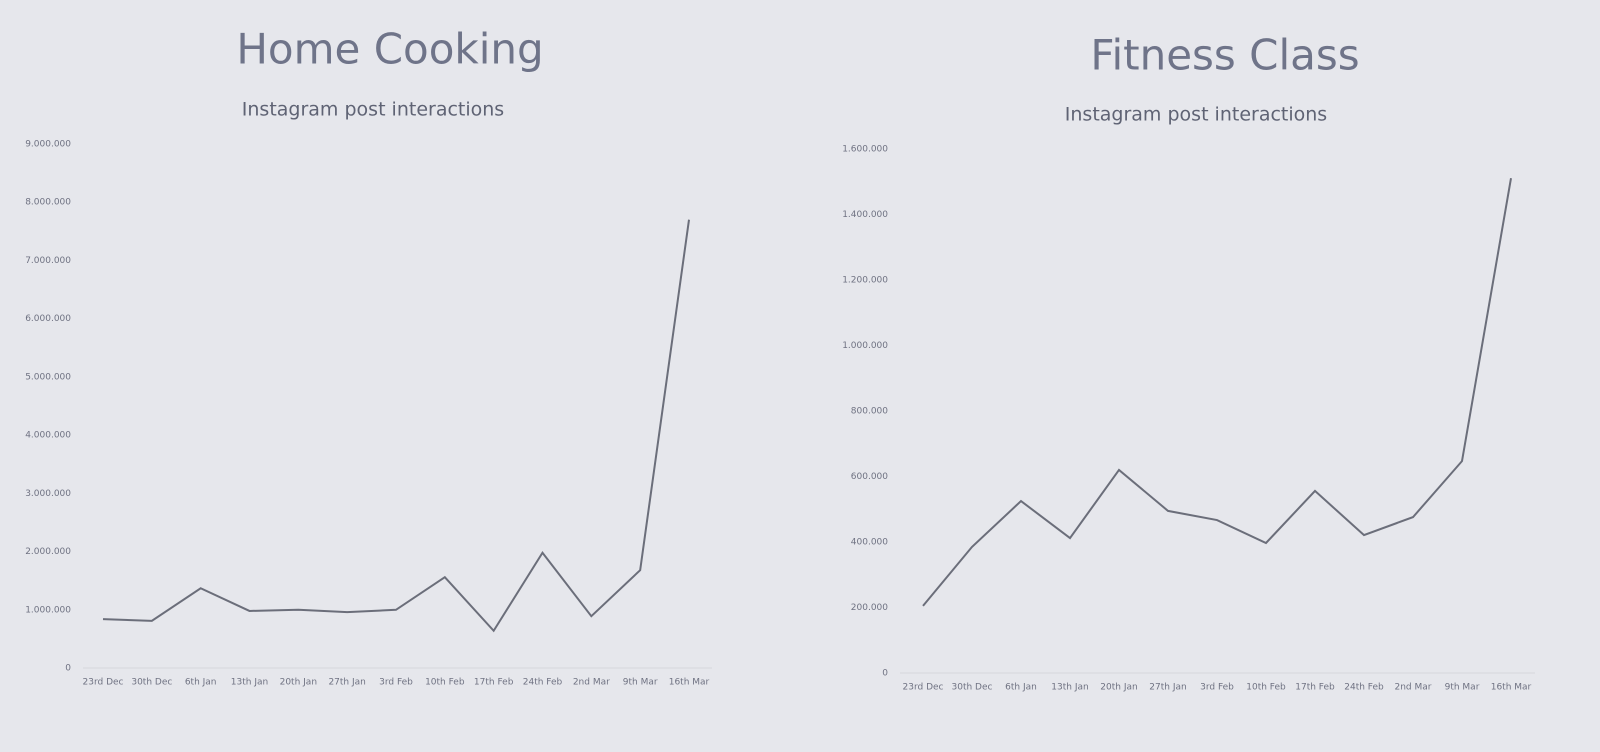  I want to click on y-tick-label: 600.000, so click(869, 477).